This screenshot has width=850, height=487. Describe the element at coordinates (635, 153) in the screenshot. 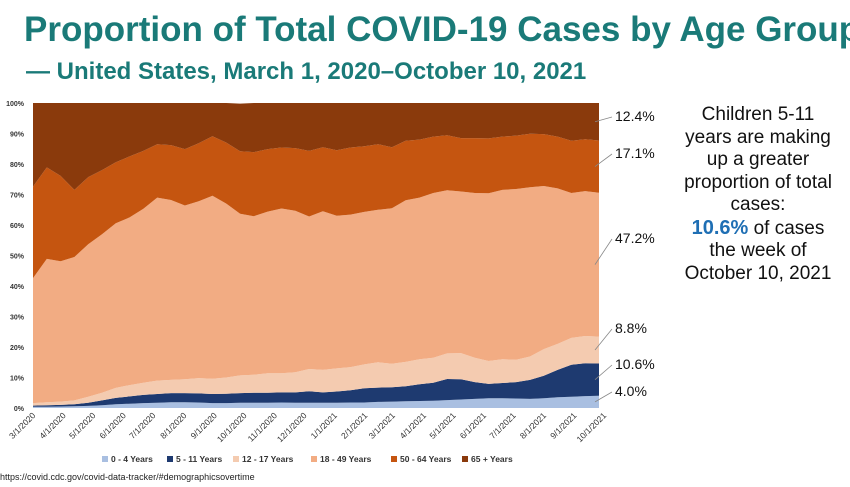

I see `end-value-label: 17.1%` at that location.